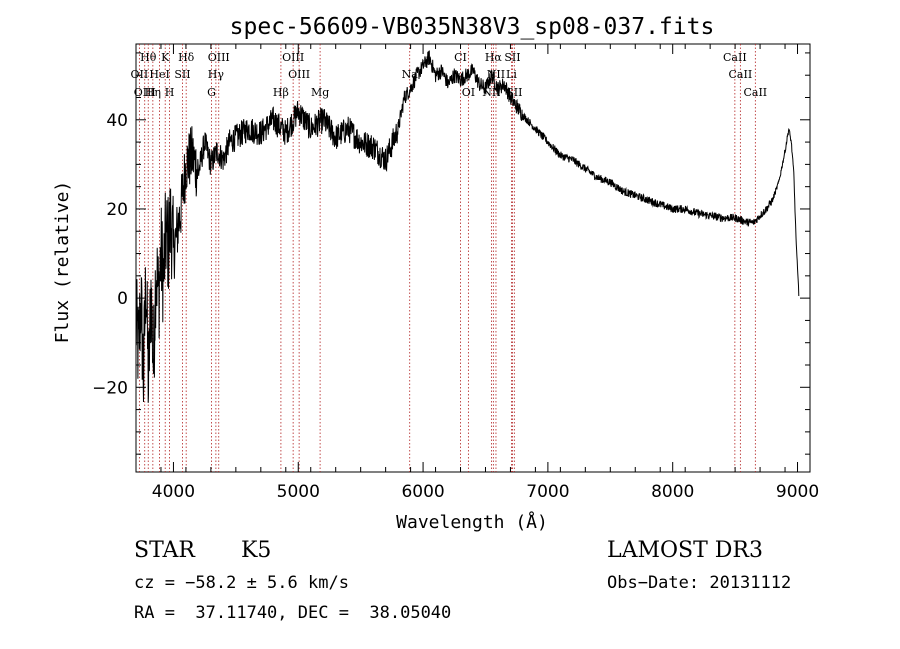 This screenshot has height=649, width=900. What do you see at coordinates (122, 299) in the screenshot?
I see `y-tick-label: 0` at bounding box center [122, 299].